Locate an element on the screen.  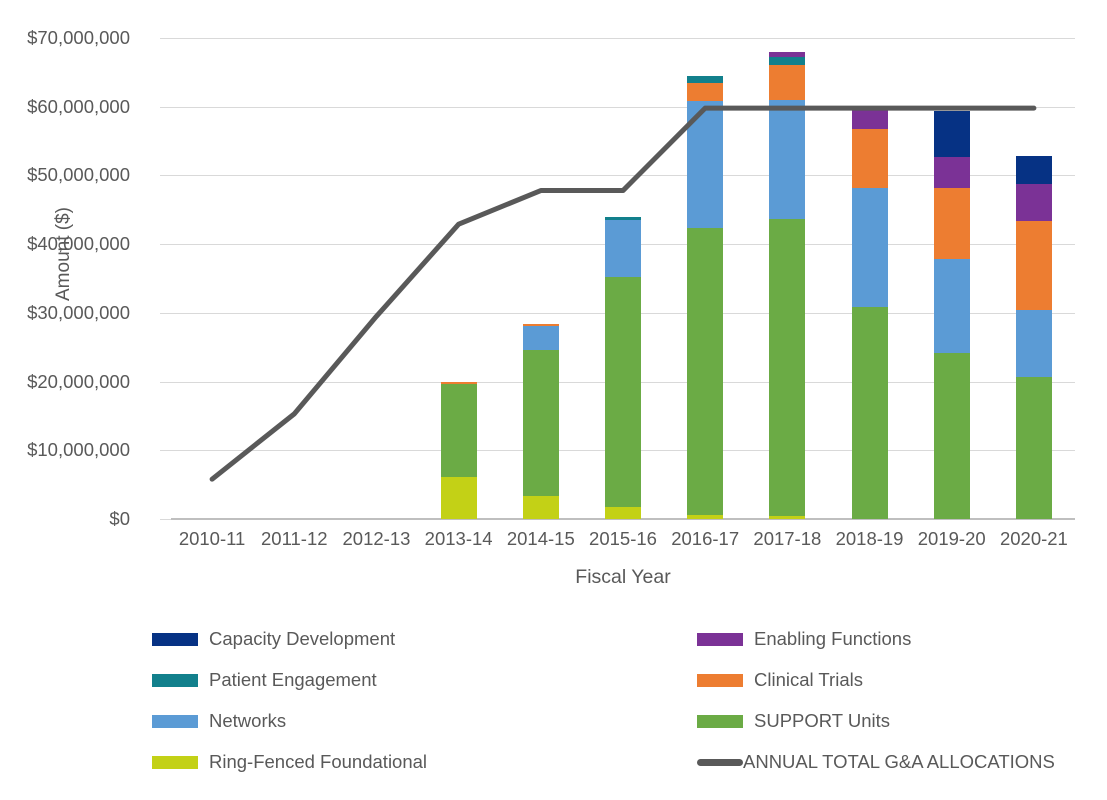
x-tick-label: 2020-21 is located at coordinates (1033, 538).